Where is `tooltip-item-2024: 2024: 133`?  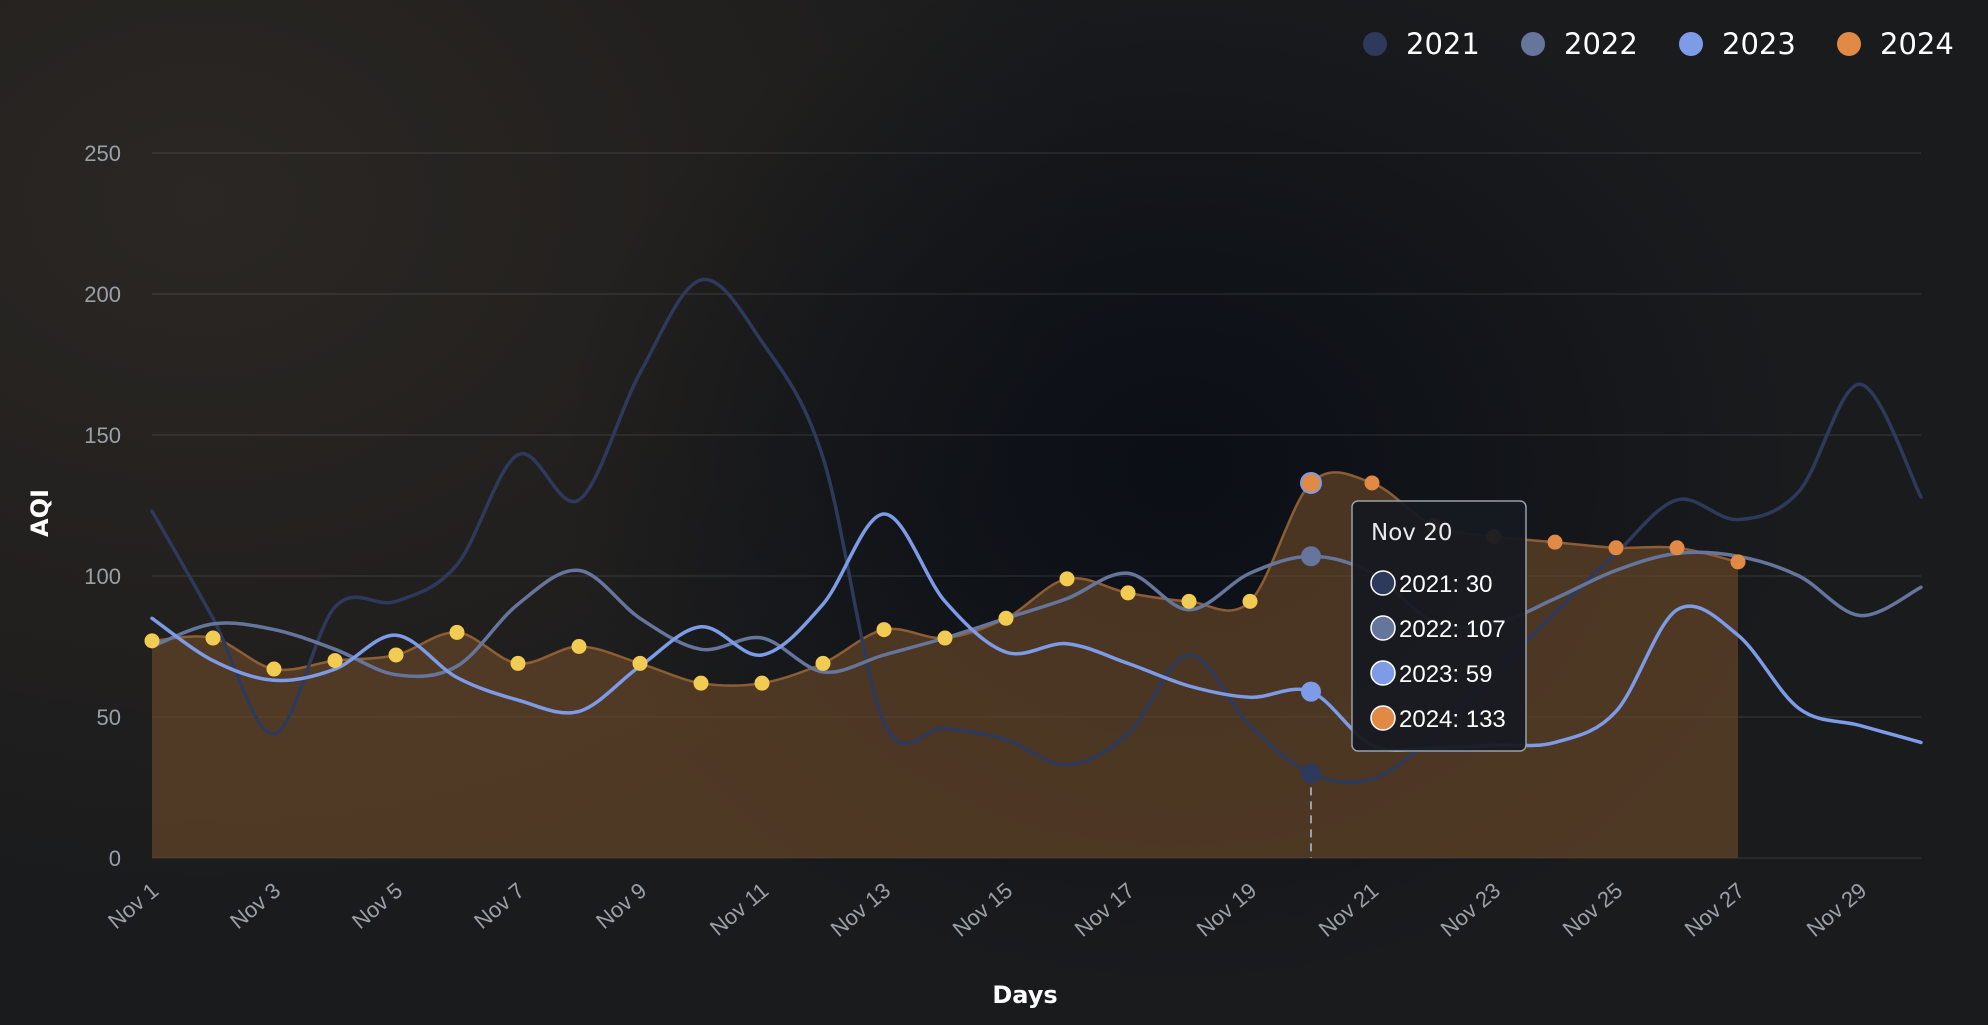 tooltip-item-2024: 2024: 133 is located at coordinates (1452, 719).